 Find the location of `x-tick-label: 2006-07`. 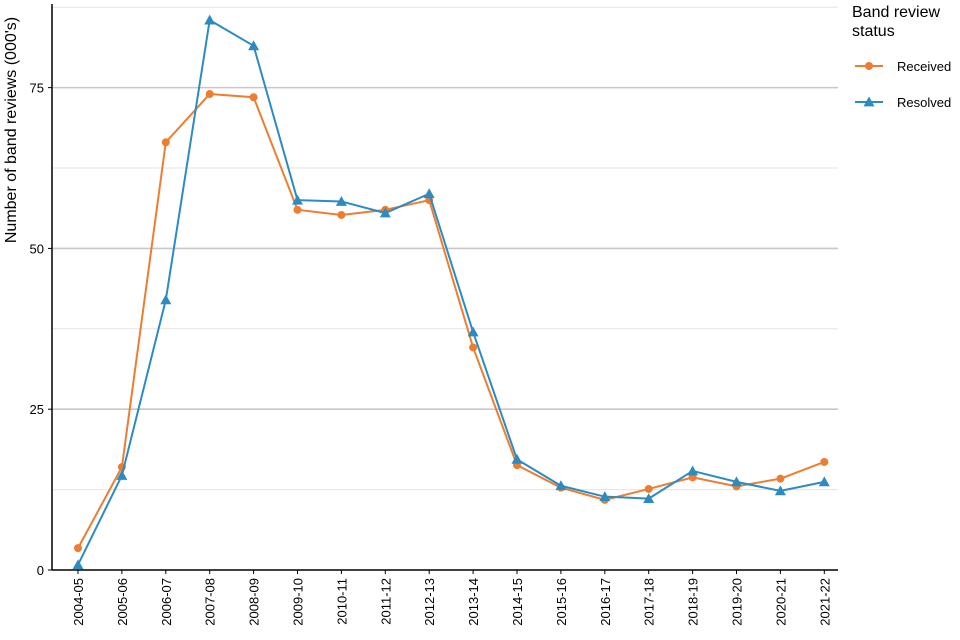

x-tick-label: 2006-07 is located at coordinates (166, 602).